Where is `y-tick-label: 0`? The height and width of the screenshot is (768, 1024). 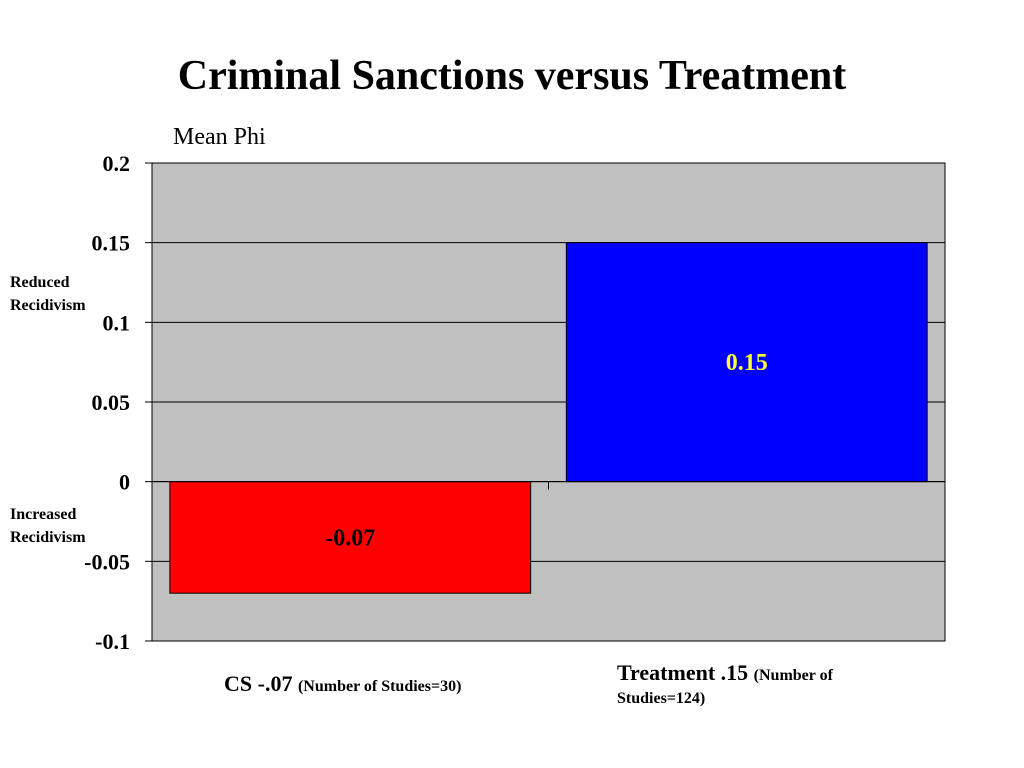 y-tick-label: 0 is located at coordinates (124, 482).